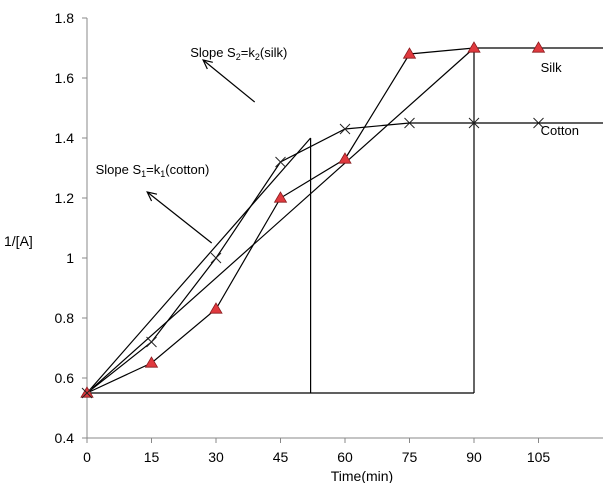 Image resolution: width=603 pixels, height=483 pixels. I want to click on x-tick-label: 60, so click(345, 457).